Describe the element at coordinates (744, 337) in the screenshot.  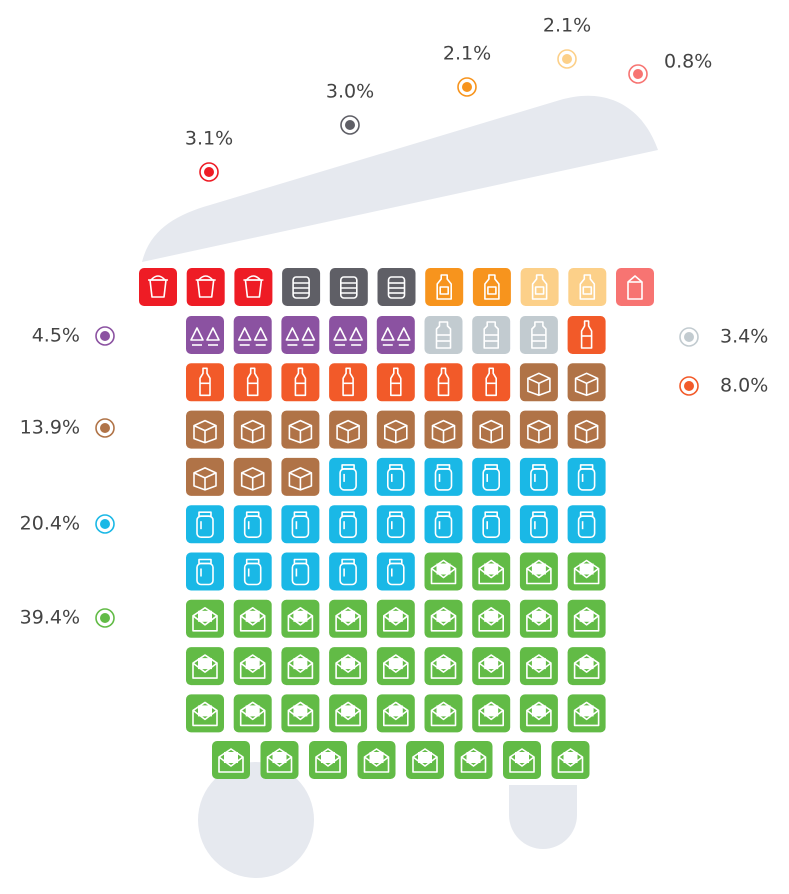
I see `value-label: 3.4%` at that location.